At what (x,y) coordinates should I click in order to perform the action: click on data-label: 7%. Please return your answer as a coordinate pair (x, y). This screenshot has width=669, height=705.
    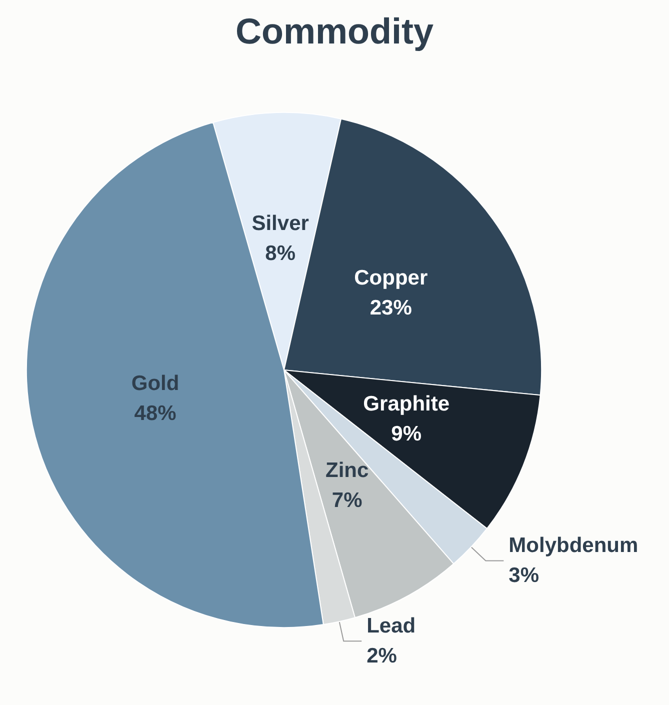
    Looking at the image, I should click on (347, 500).